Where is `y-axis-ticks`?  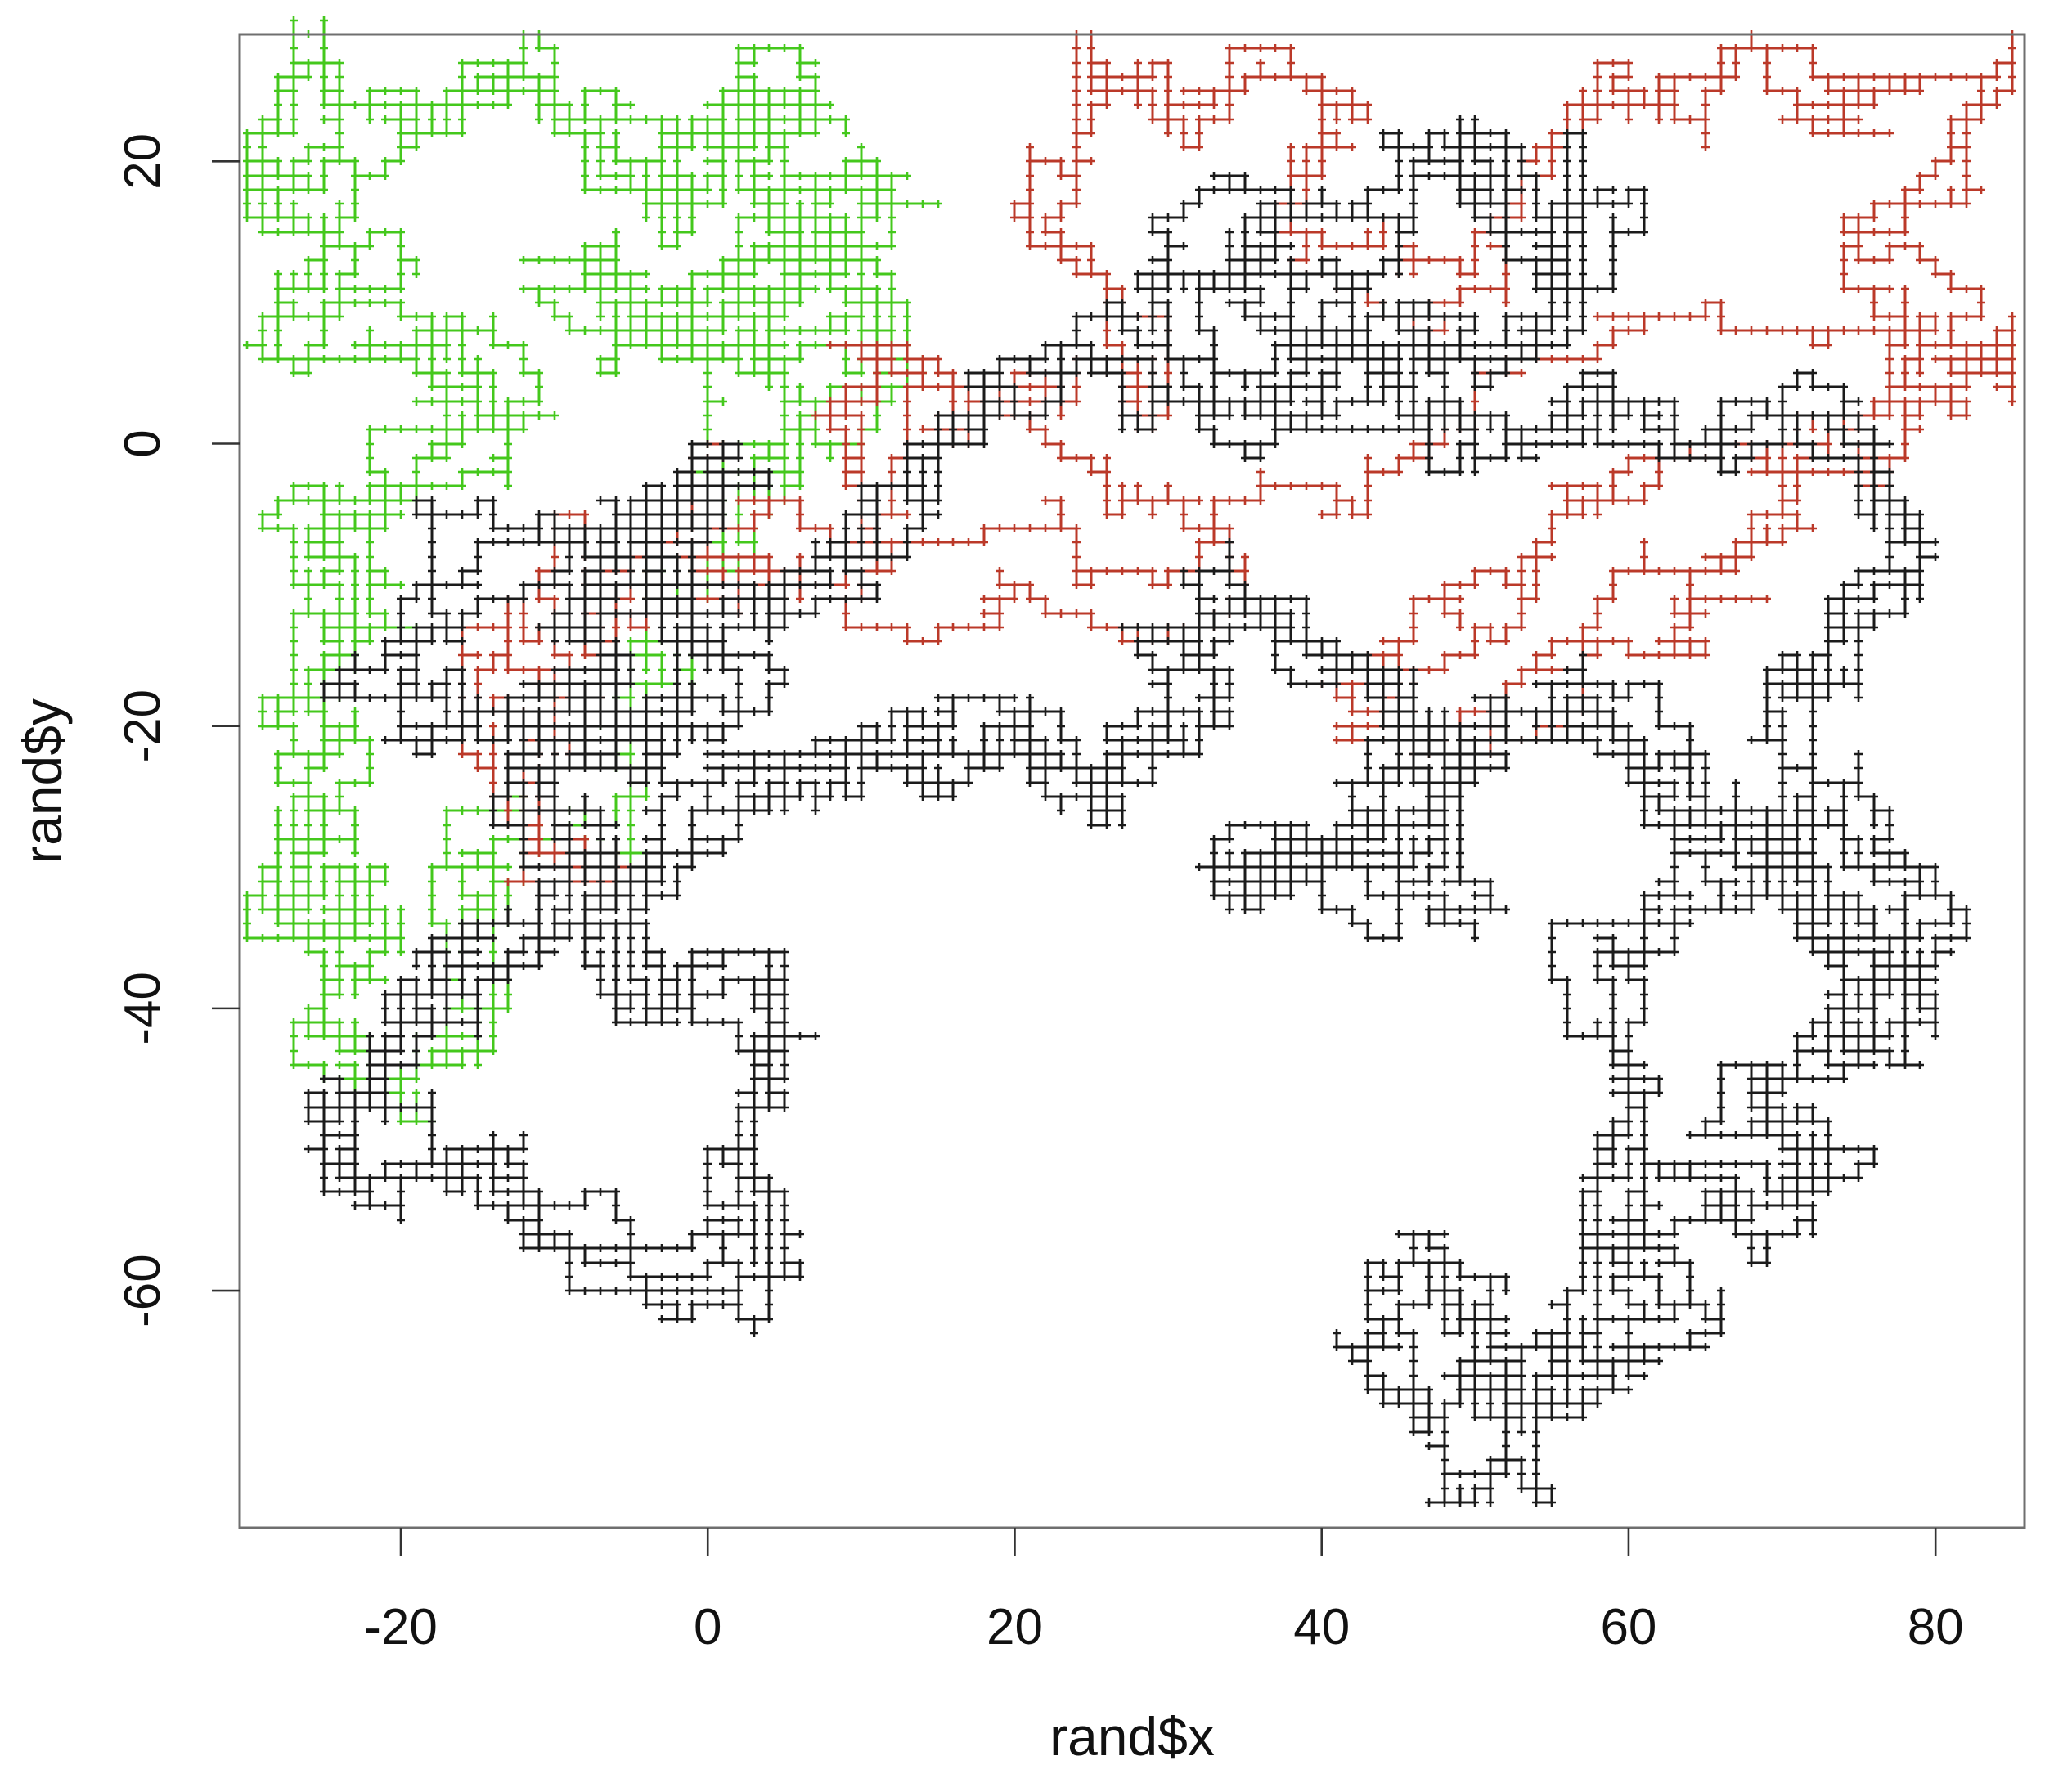 y-axis-ticks is located at coordinates (226, 726).